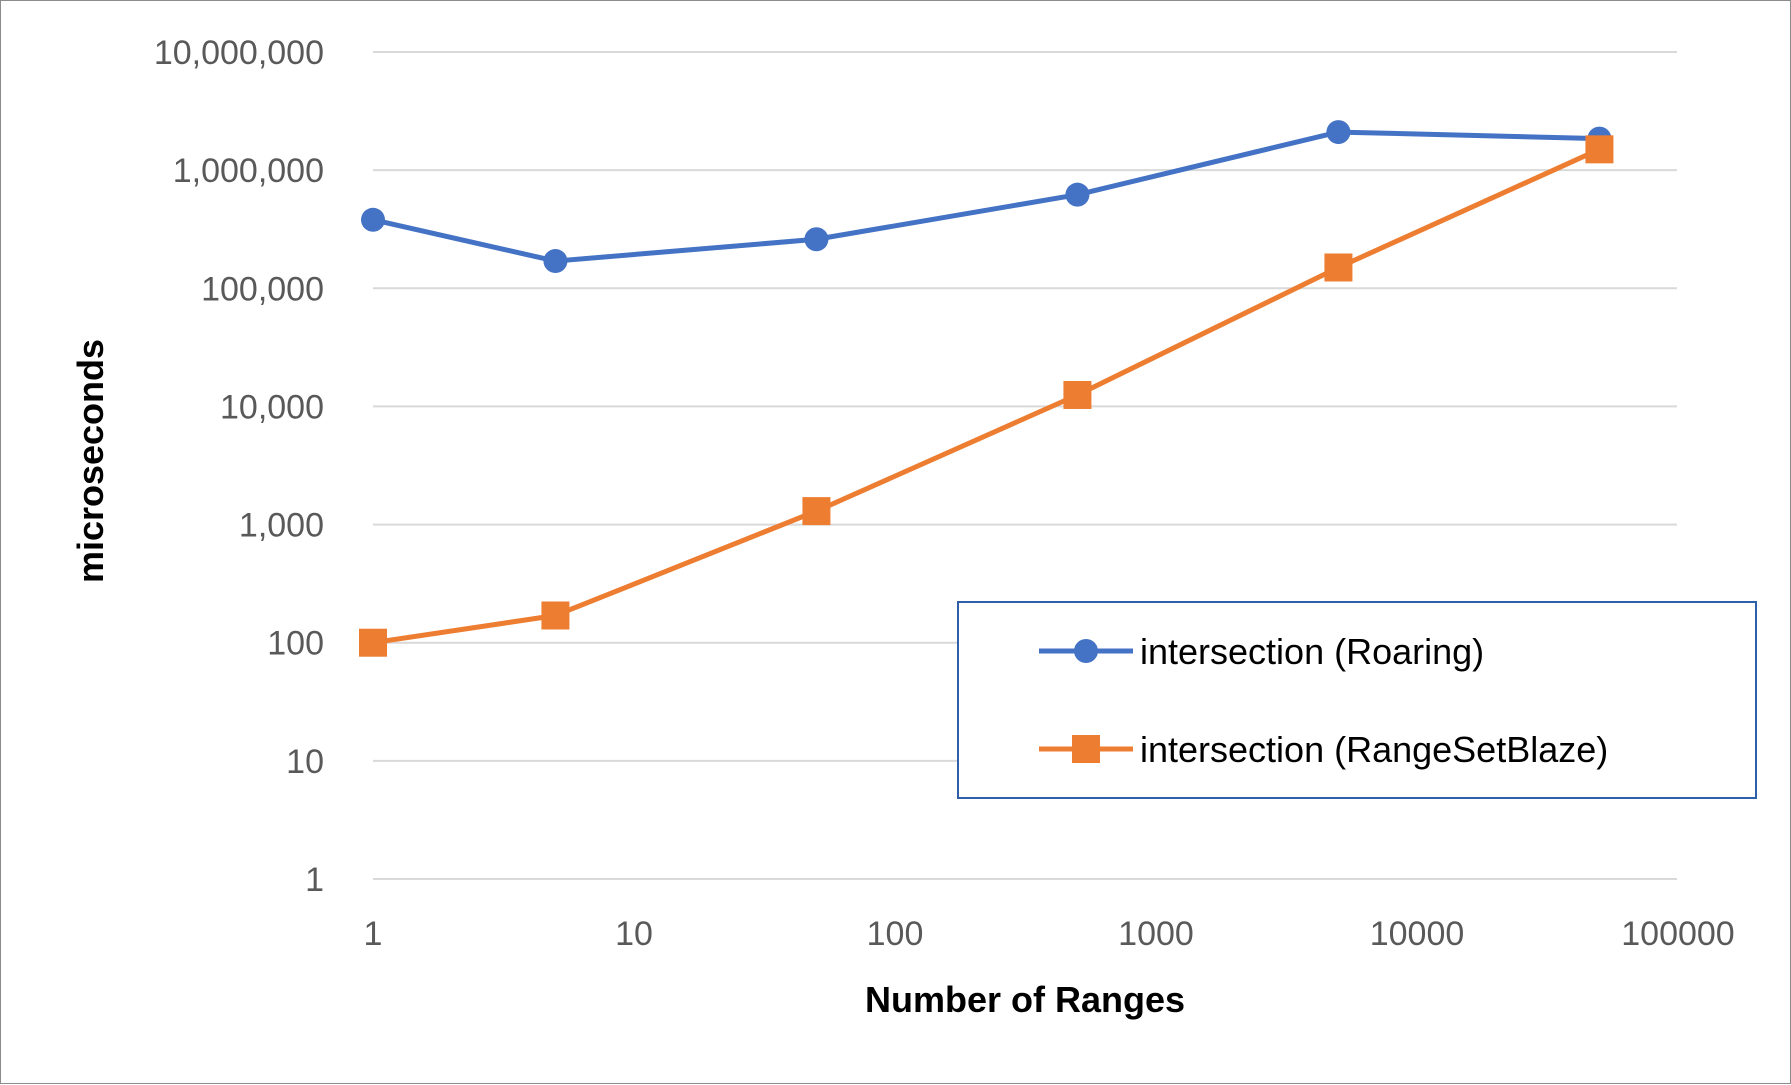  What do you see at coordinates (373, 934) in the screenshot?
I see `x-tick-label: 1` at bounding box center [373, 934].